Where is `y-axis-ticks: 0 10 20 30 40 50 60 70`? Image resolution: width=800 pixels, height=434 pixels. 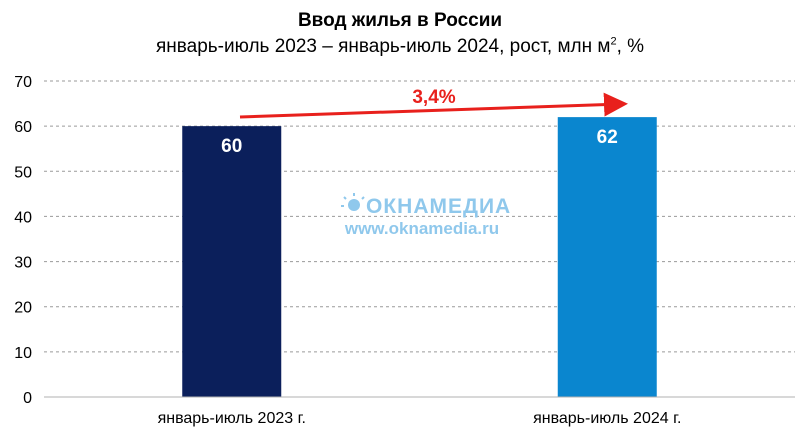 y-axis-ticks: 0 10 20 30 40 50 60 70 is located at coordinates (23, 240).